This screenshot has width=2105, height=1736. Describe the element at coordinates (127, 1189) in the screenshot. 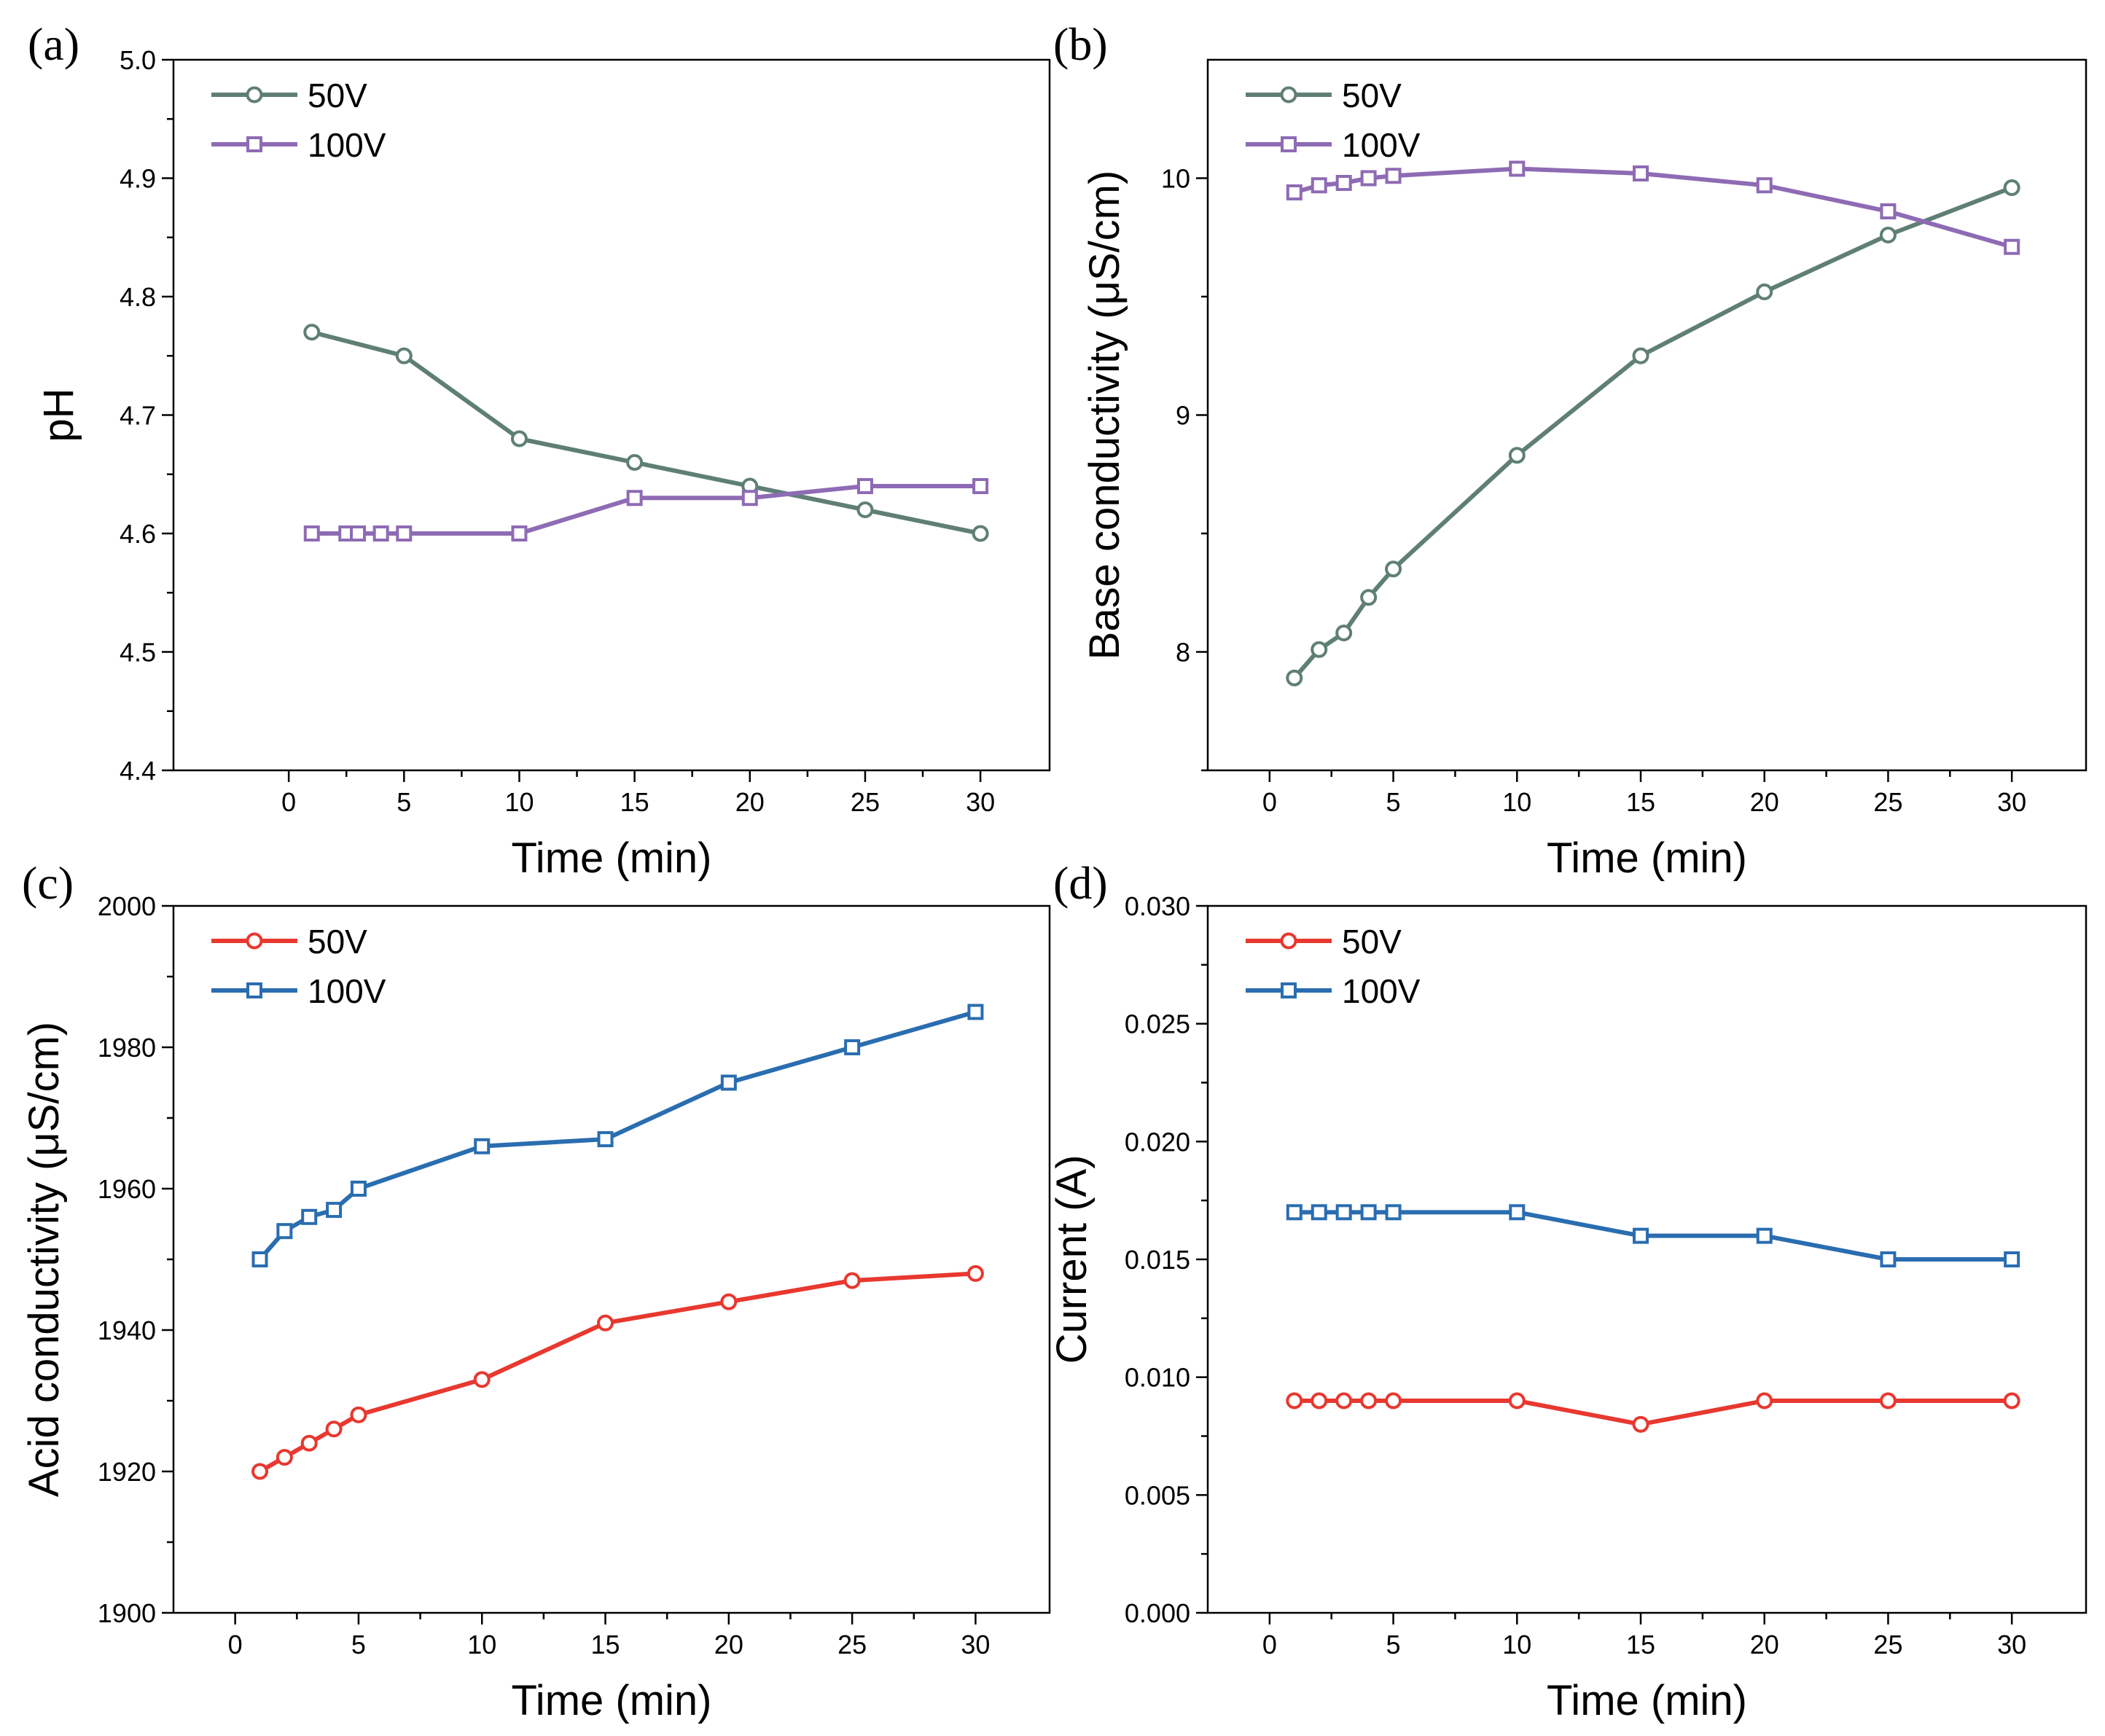

I see `y-tick-label: 1960` at that location.